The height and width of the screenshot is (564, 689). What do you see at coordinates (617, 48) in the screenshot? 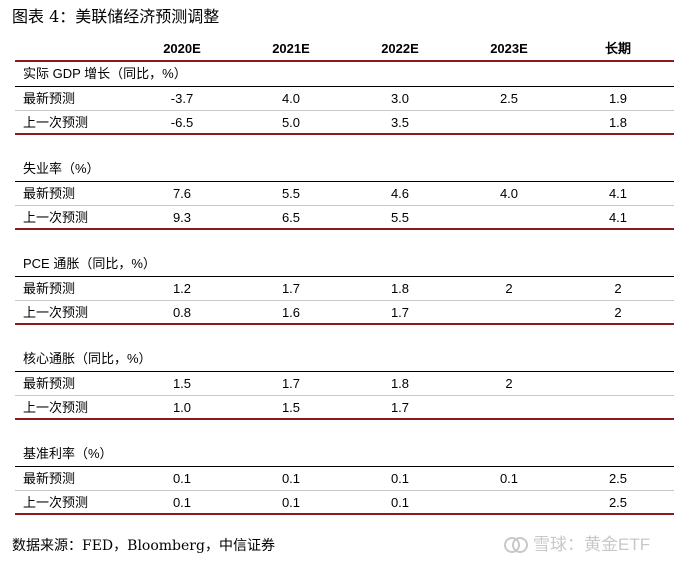
I see `column-header-long-term: 长期` at bounding box center [617, 48].